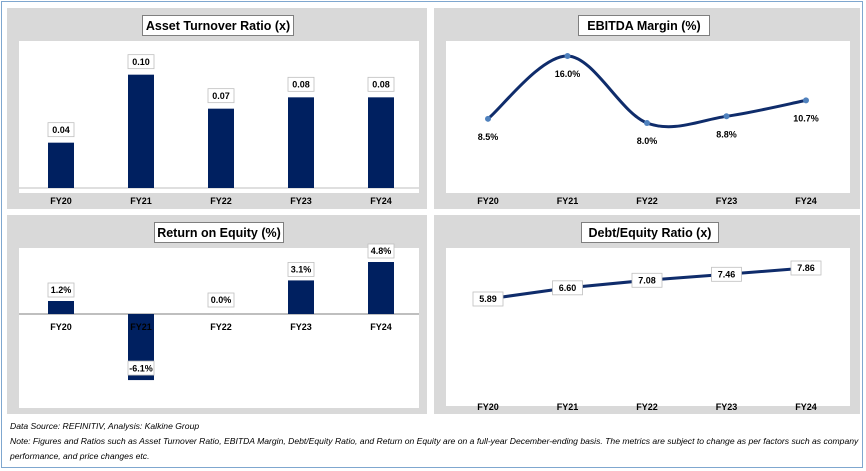  I want to click on svg-text: 0.07, so click(221, 96).